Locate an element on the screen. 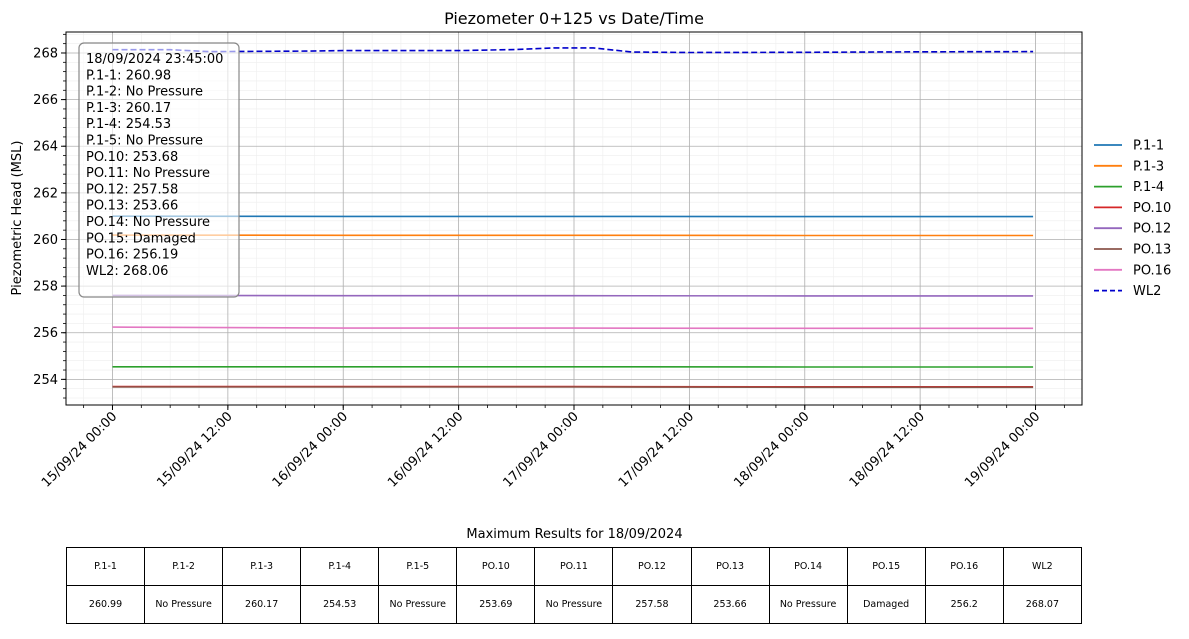 Image resolution: width=1189 pixels, height=639 pixels. annotation-line: PO.14: No Pressure is located at coordinates (148, 222).